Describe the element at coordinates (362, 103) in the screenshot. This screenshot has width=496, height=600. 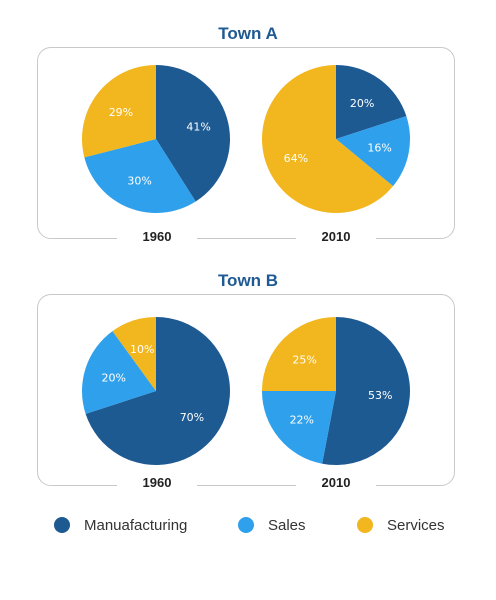
I see `pie-town-a-2010-label-manufacturing: 20%` at that location.